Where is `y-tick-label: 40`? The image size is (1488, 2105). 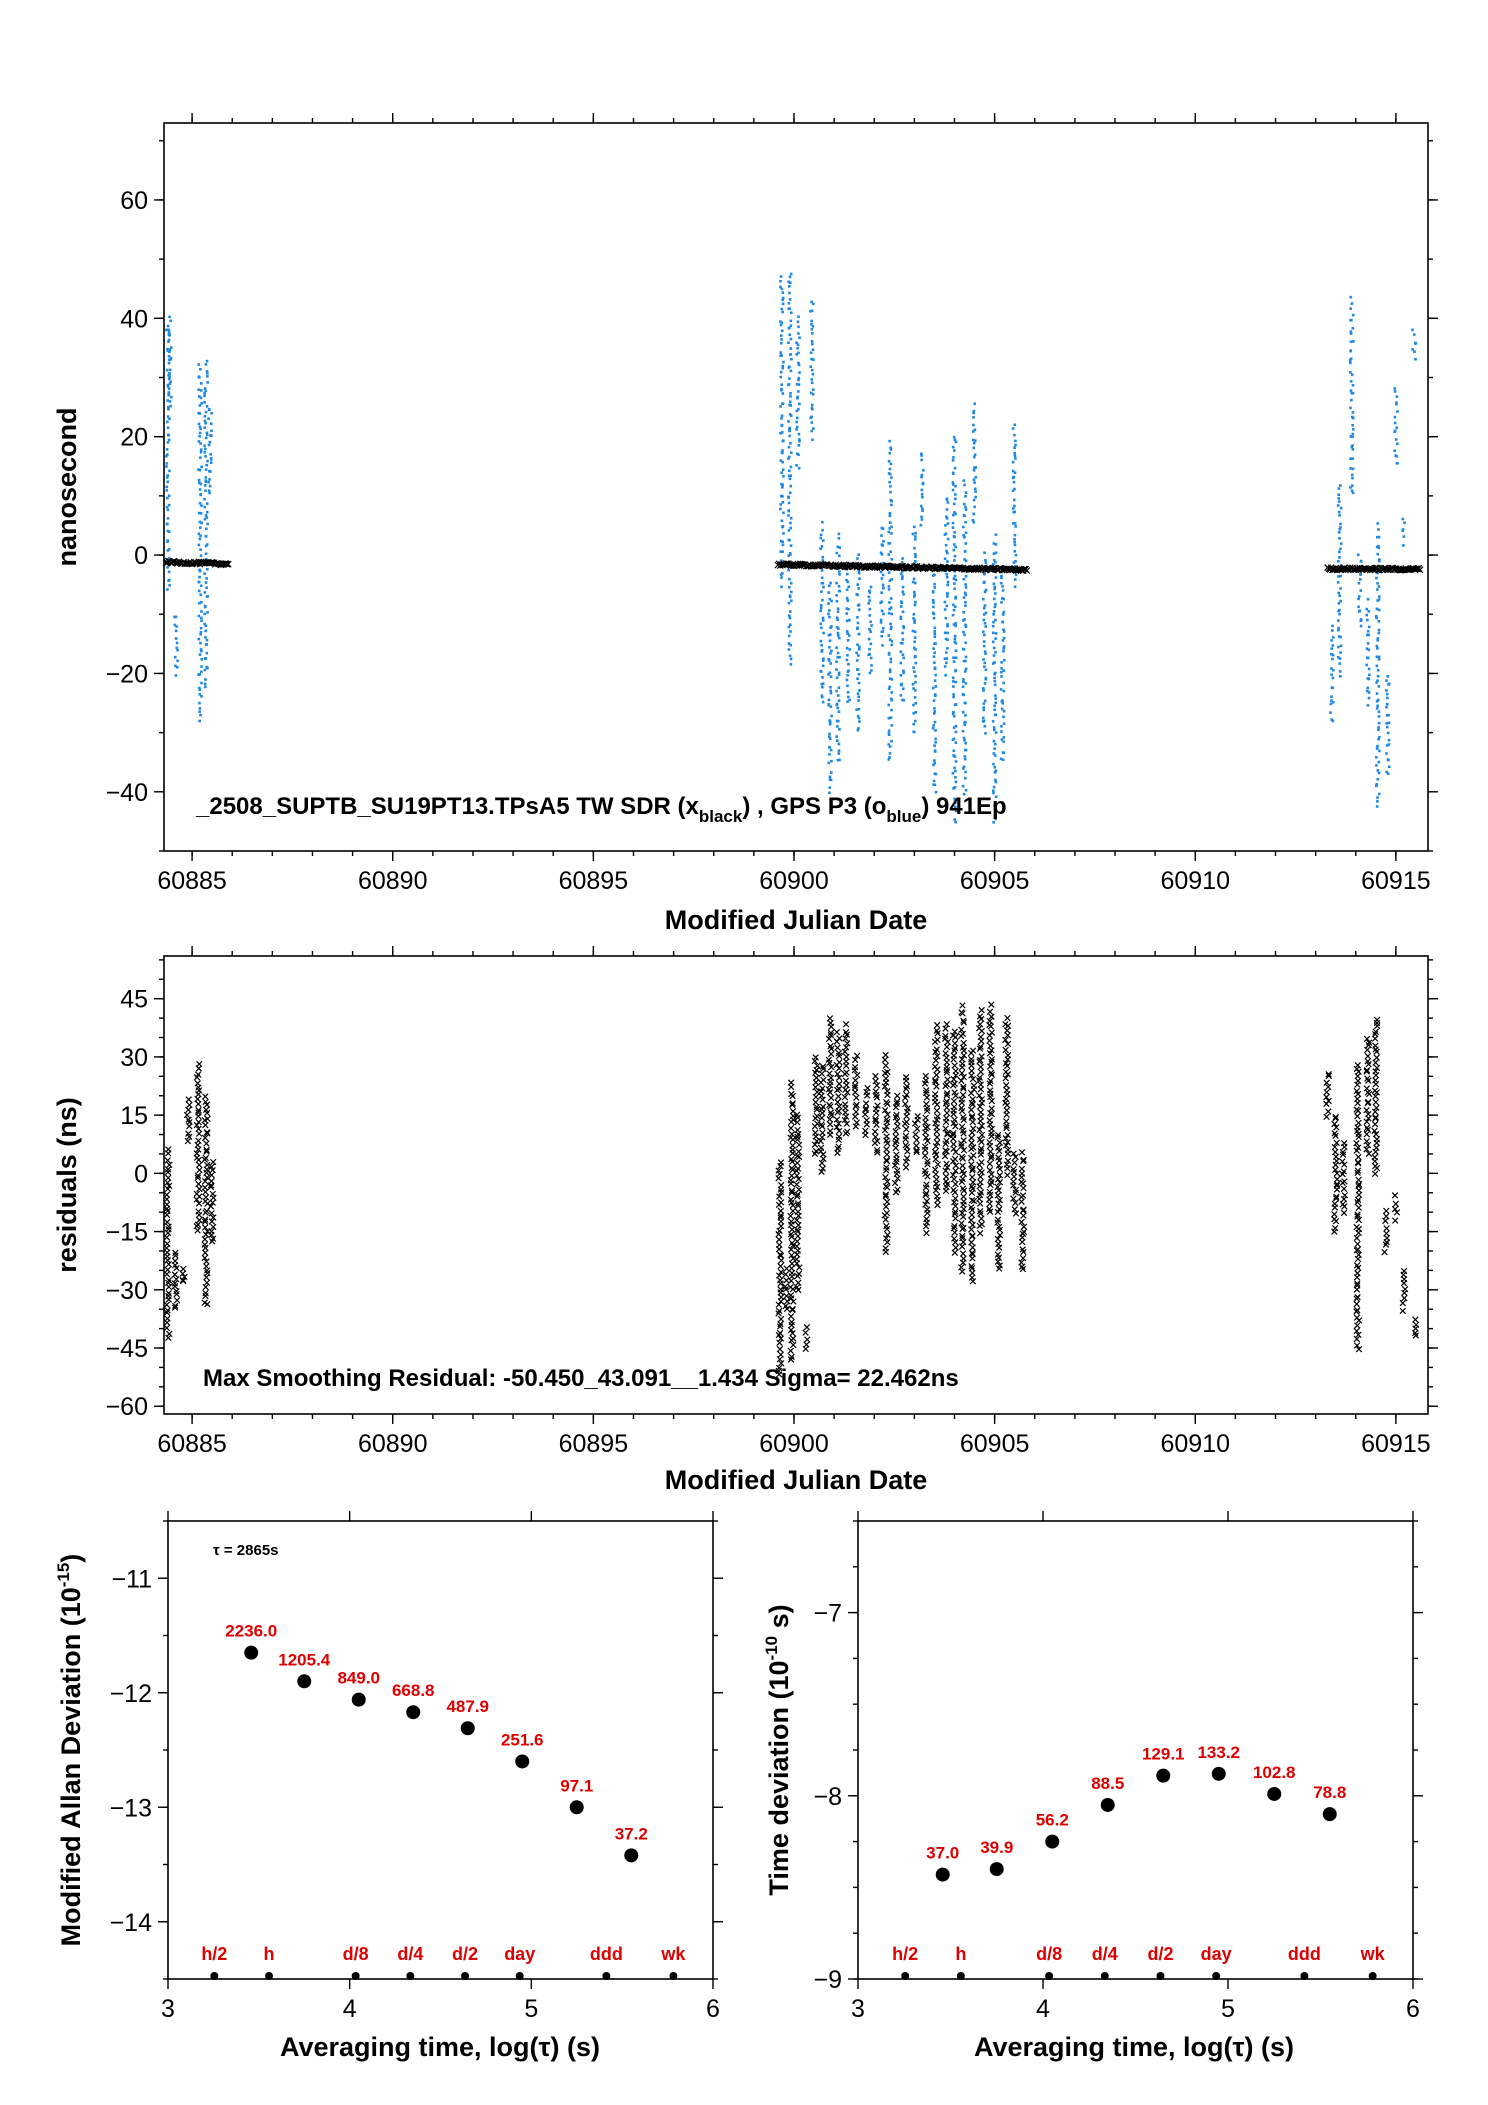
y-tick-label: 40 is located at coordinates (134, 319).